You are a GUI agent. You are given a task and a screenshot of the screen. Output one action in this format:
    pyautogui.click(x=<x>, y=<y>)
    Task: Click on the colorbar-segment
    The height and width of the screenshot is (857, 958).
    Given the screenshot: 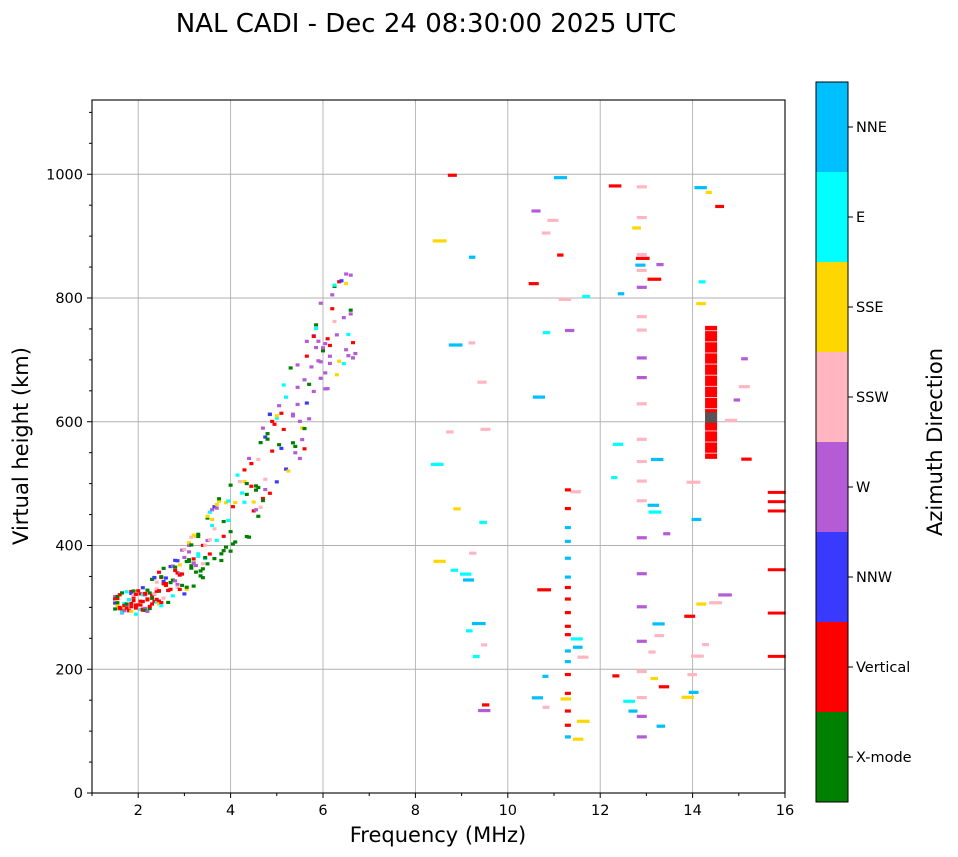 What is the action you would take?
    pyautogui.click(x=832, y=757)
    